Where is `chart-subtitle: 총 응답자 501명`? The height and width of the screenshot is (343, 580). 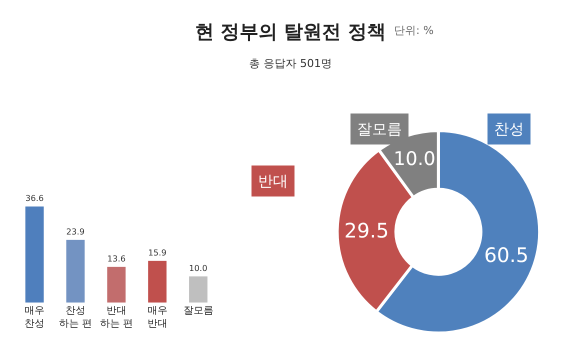 chart-subtitle: 총 응답자 501명 is located at coordinates (290, 63).